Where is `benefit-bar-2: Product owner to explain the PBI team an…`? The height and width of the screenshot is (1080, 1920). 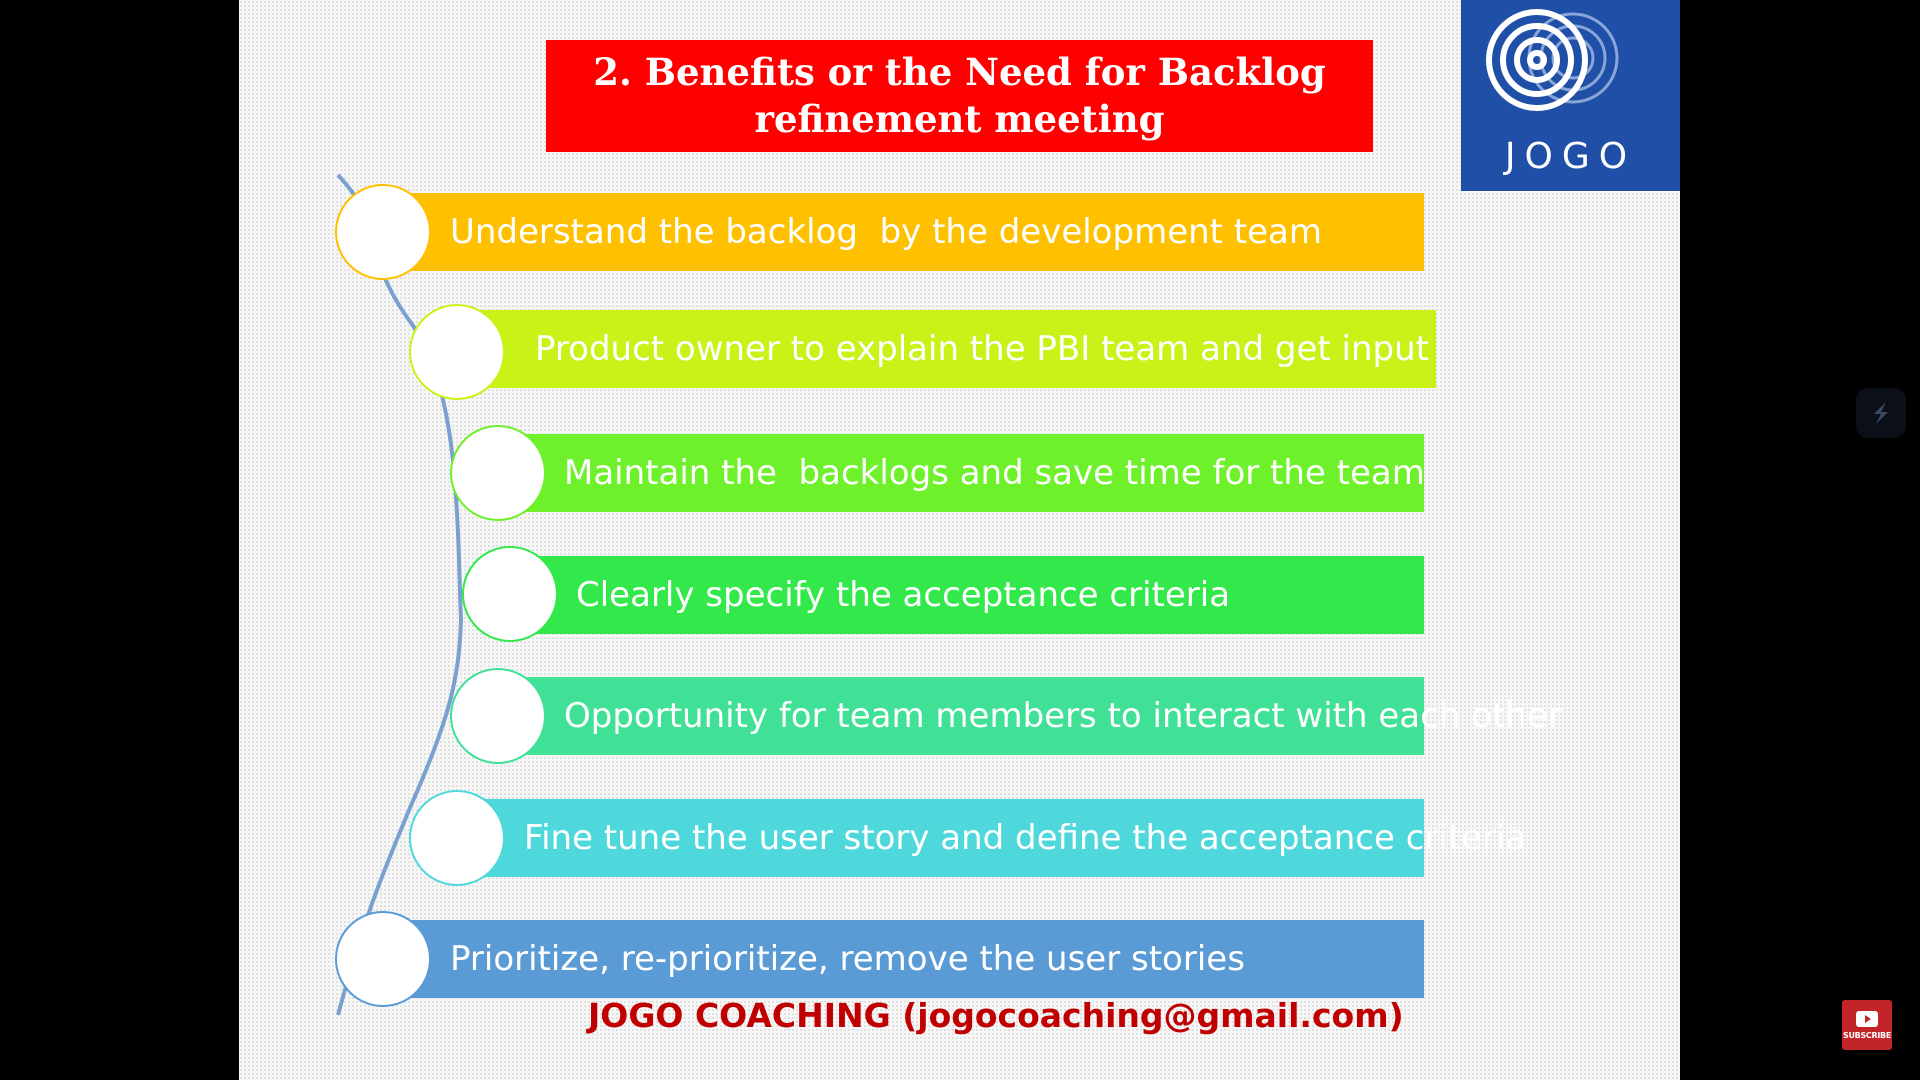
benefit-bar-2: Product owner to explain the PBI team an… is located at coordinates (948, 349).